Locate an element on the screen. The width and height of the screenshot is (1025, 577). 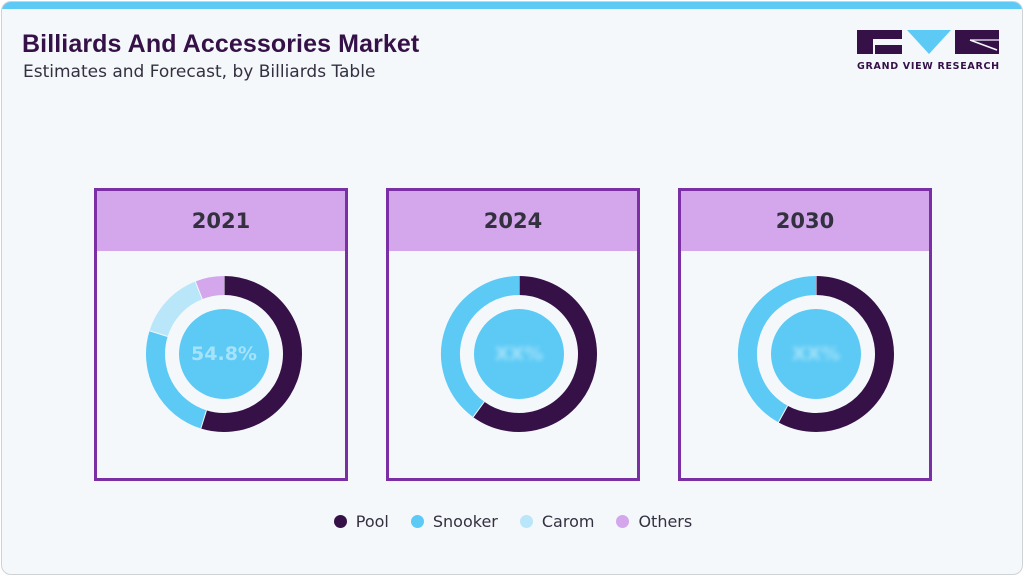
legend-item-pool: Pool is located at coordinates (361, 521).